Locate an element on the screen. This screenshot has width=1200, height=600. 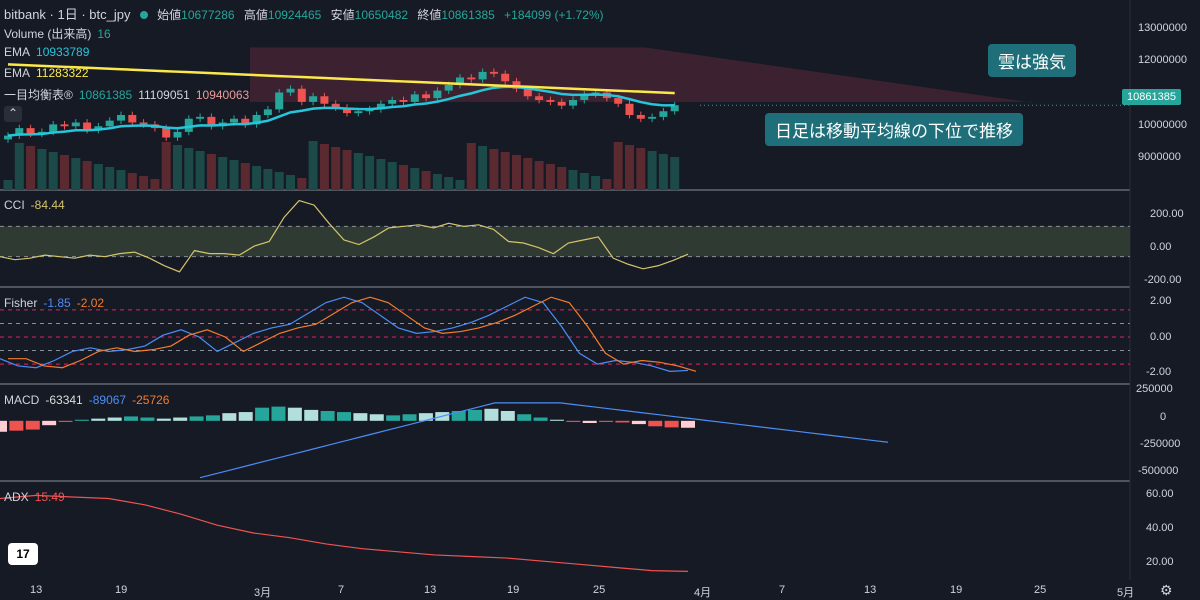
cci-label: CCI is located at coordinates (14, 205).